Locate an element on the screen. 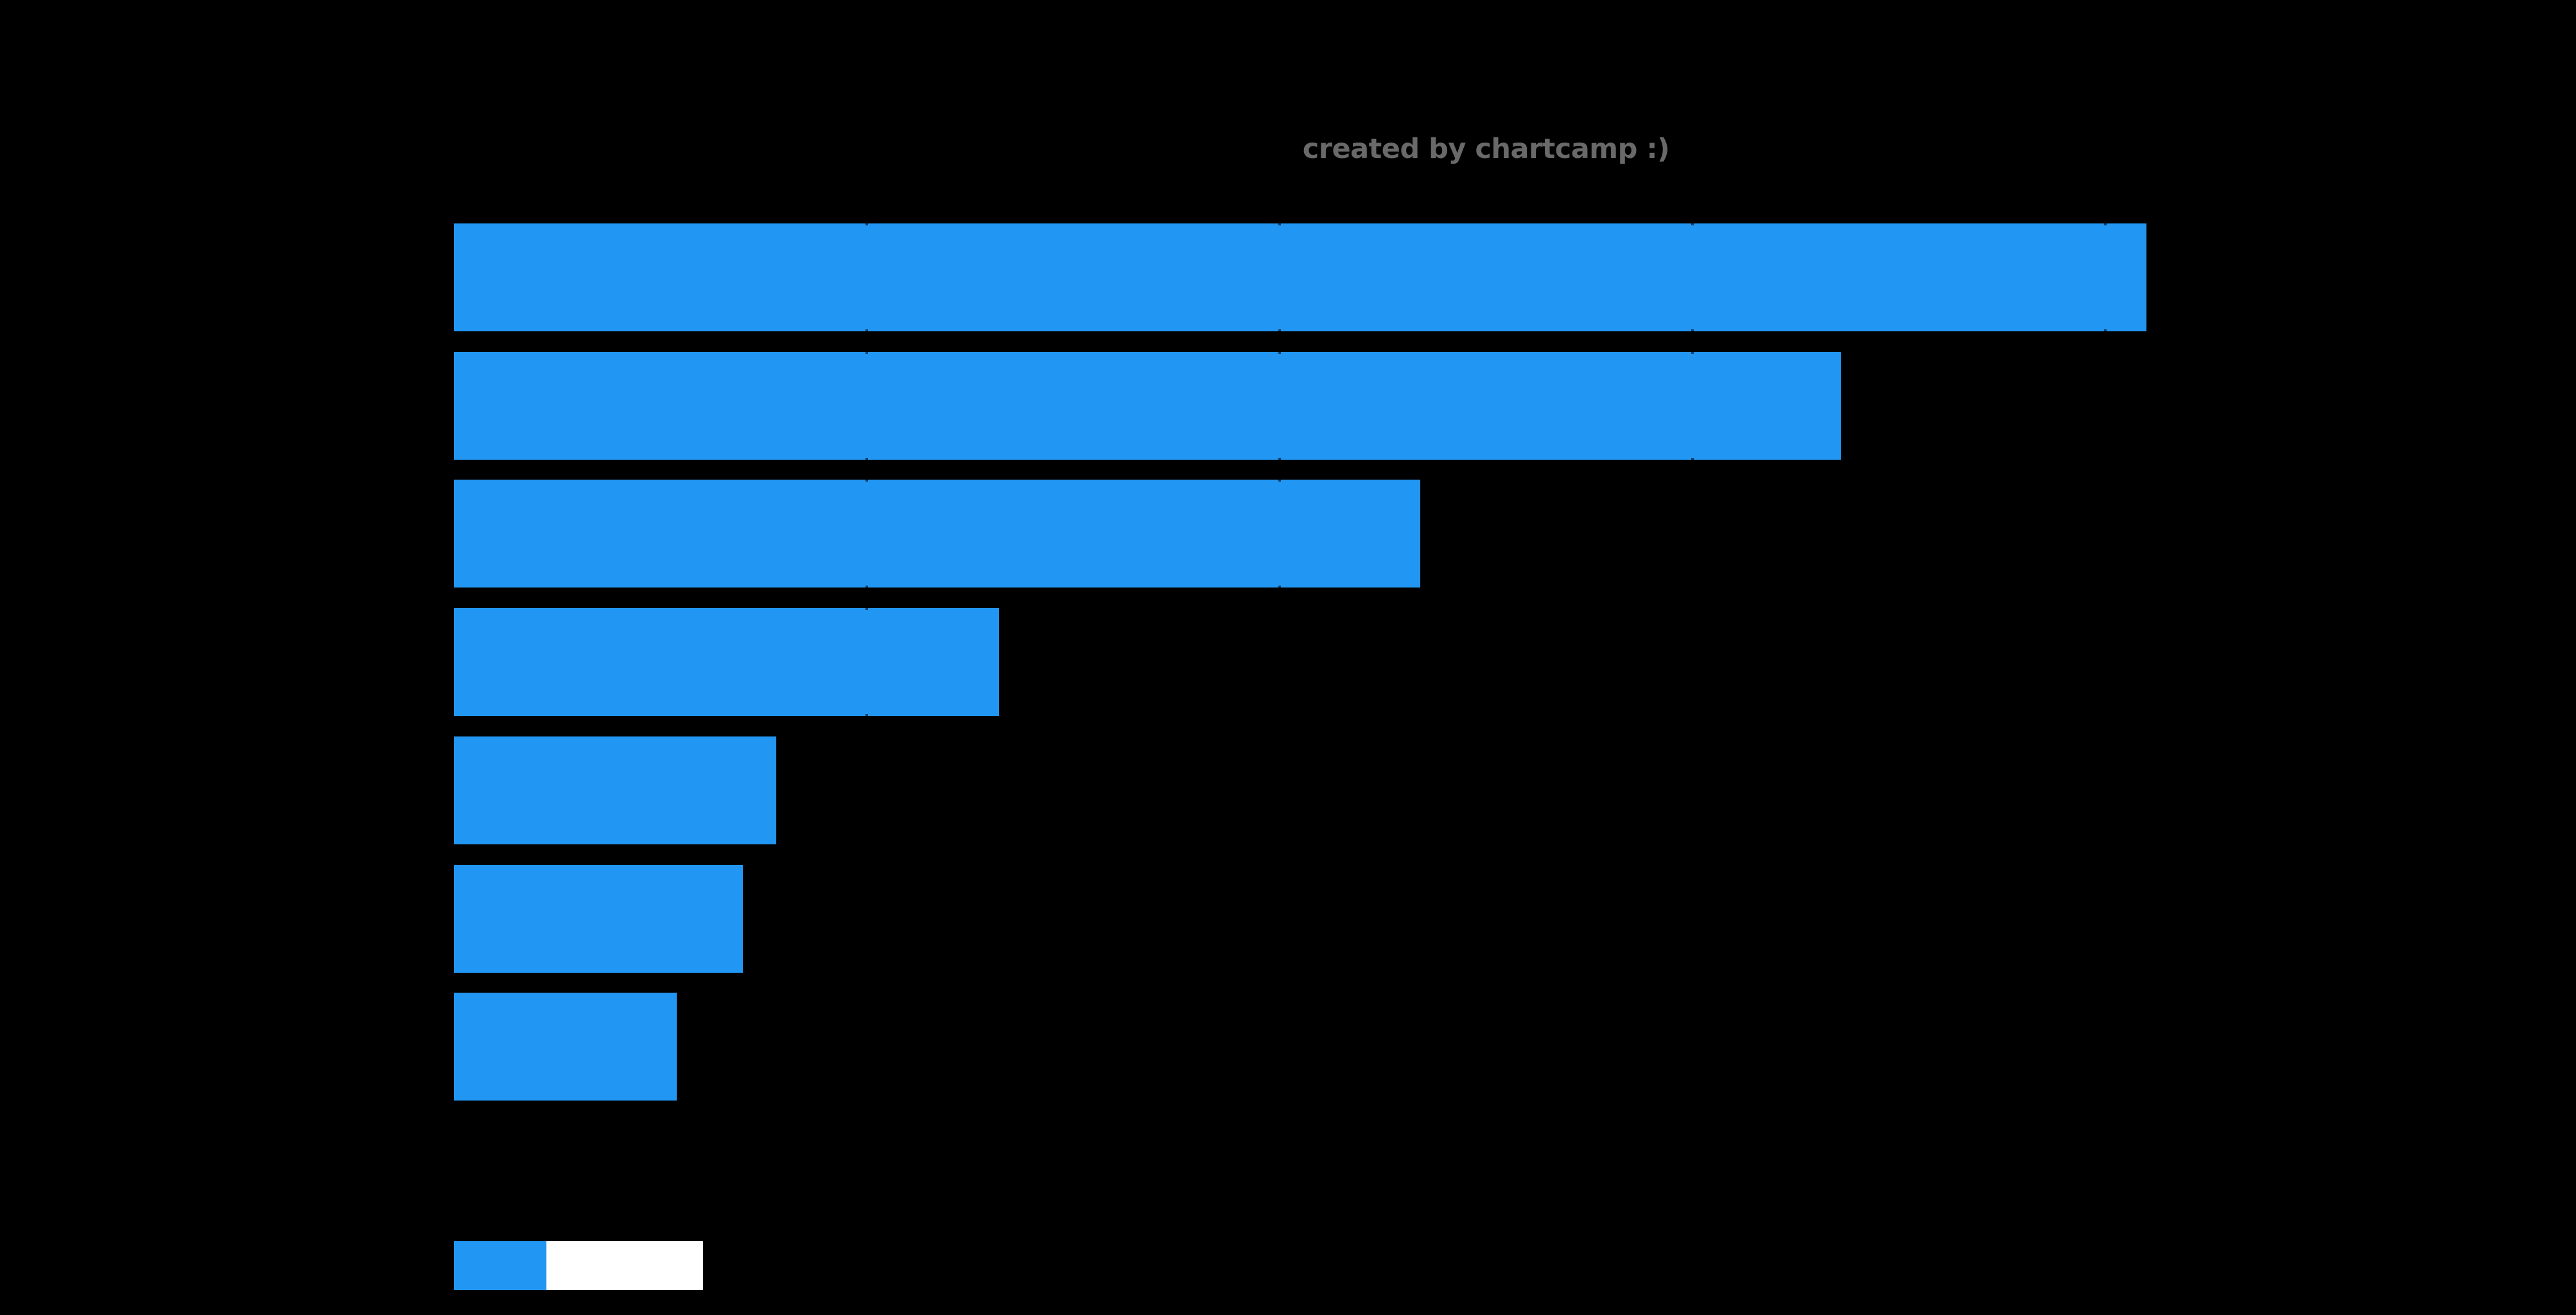  legend-label-white-block is located at coordinates (624, 1265).